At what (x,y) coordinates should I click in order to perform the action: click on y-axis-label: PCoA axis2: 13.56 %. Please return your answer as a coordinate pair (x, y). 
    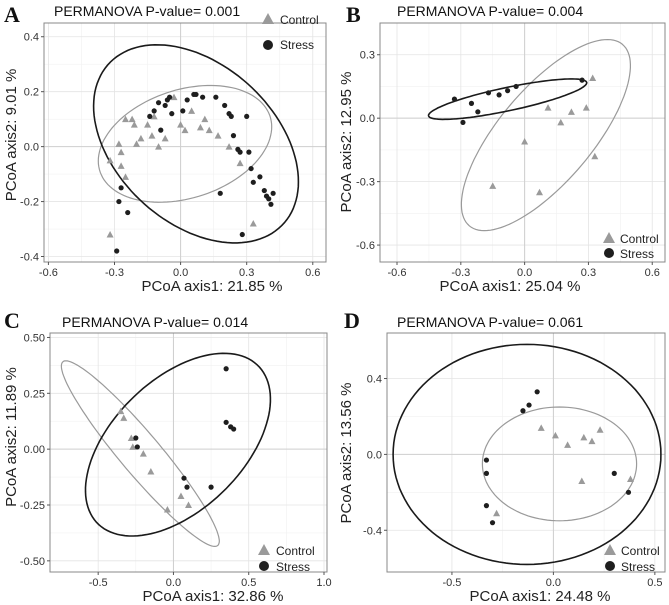
    Looking at the image, I should click on (346, 453).